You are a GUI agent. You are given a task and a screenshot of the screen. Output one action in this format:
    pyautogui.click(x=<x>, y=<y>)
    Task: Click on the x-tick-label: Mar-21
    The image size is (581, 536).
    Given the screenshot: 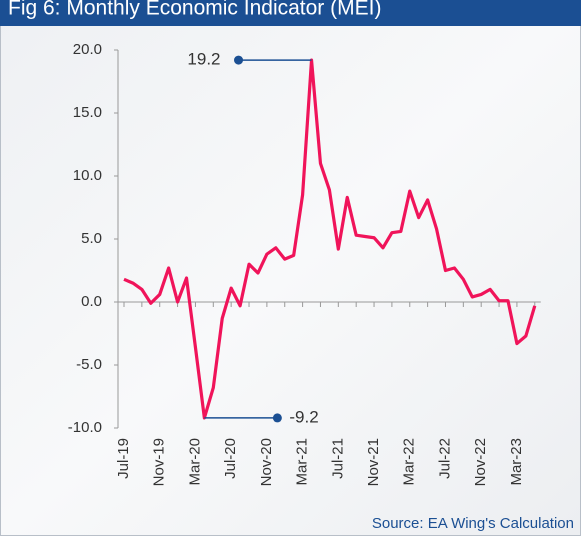 What is the action you would take?
    pyautogui.click(x=302, y=462)
    